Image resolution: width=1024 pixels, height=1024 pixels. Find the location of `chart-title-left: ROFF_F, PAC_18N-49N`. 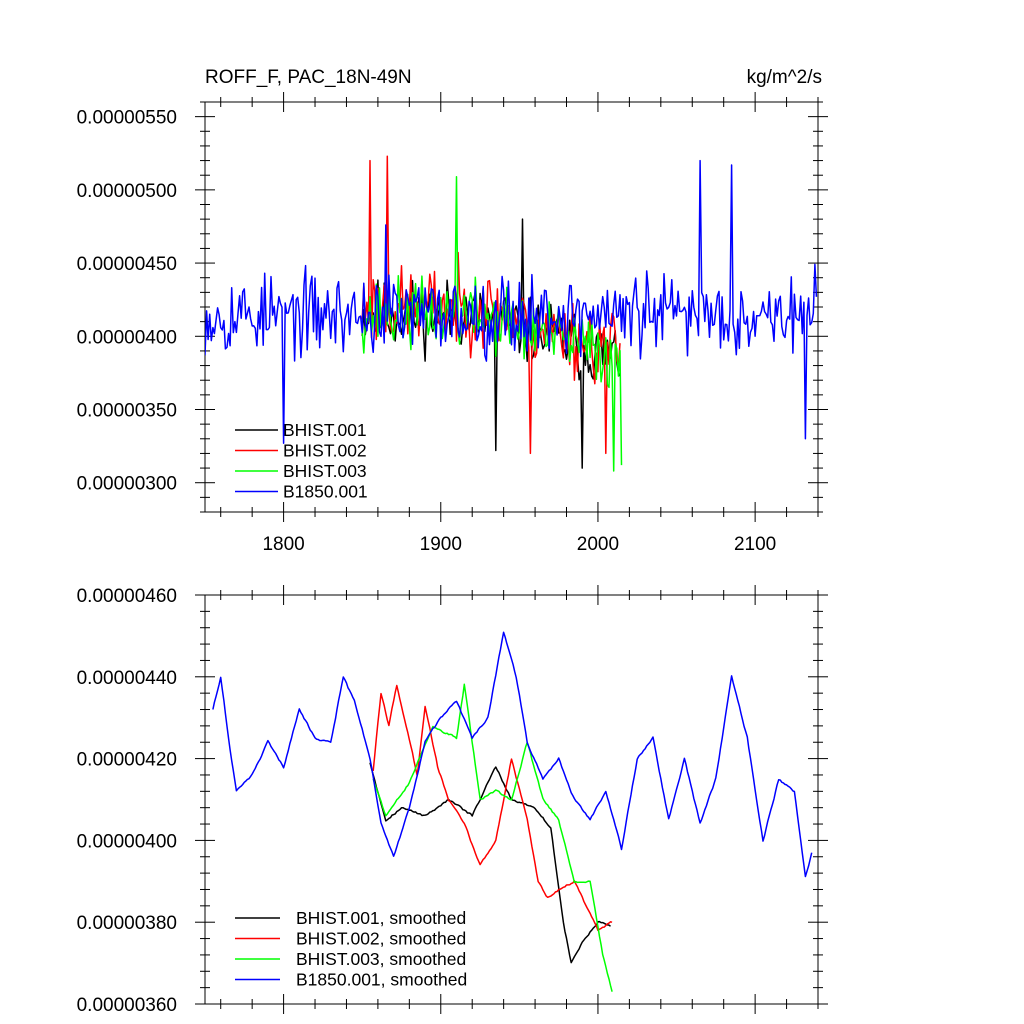

chart-title-left: ROFF_F, PAC_18N-49N is located at coordinates (308, 77).